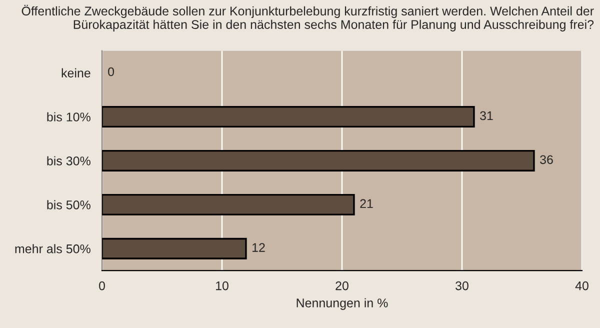  I want to click on data-label: 31, so click(486, 115).